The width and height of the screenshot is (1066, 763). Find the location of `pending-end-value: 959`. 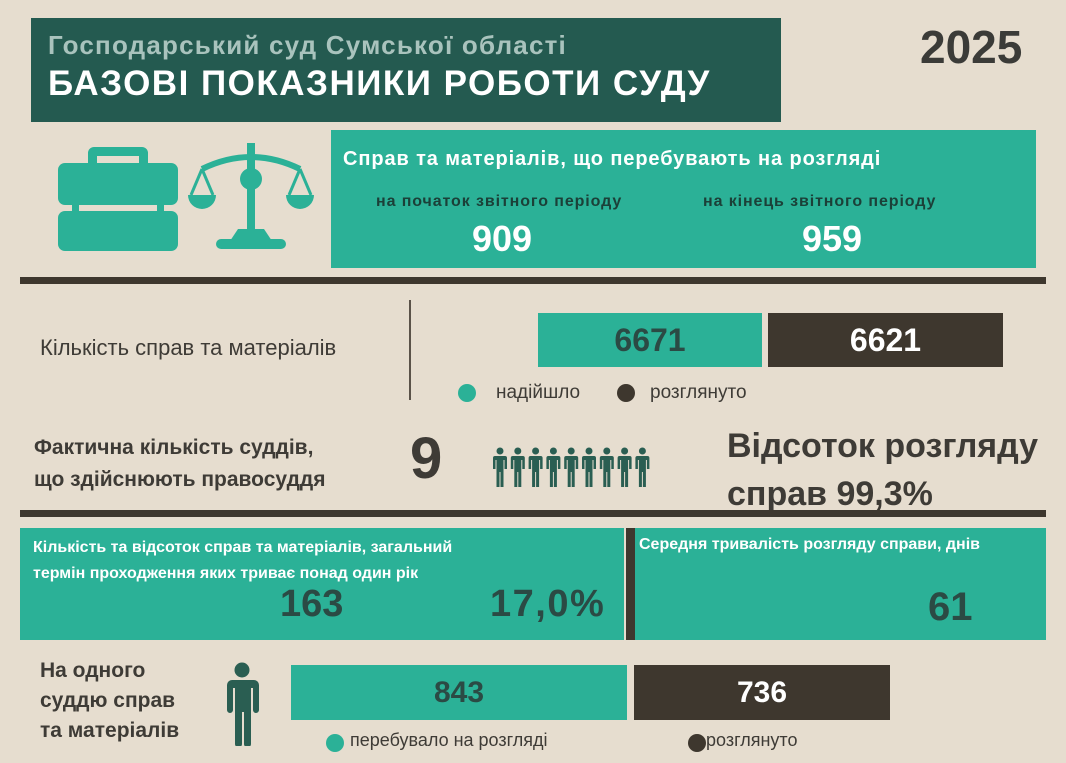

pending-end-value: 959 is located at coordinates (832, 238).